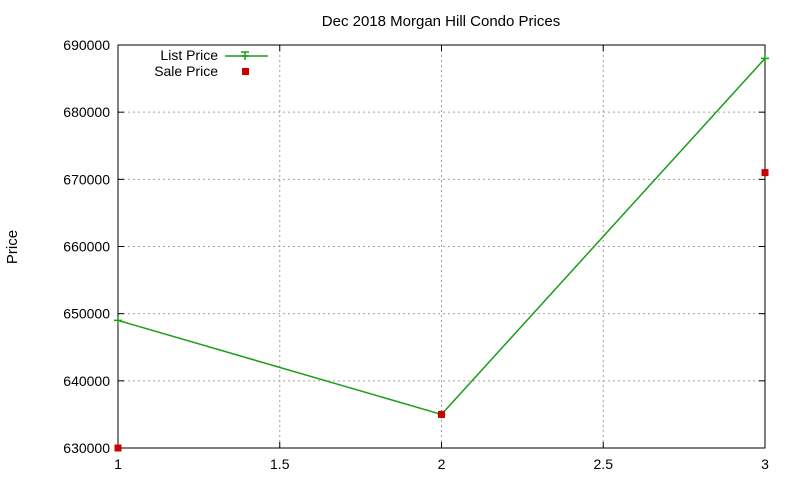 This screenshot has width=800, height=480. Describe the element at coordinates (189, 55) in the screenshot. I see `legend-label-list-price: List Price` at that location.